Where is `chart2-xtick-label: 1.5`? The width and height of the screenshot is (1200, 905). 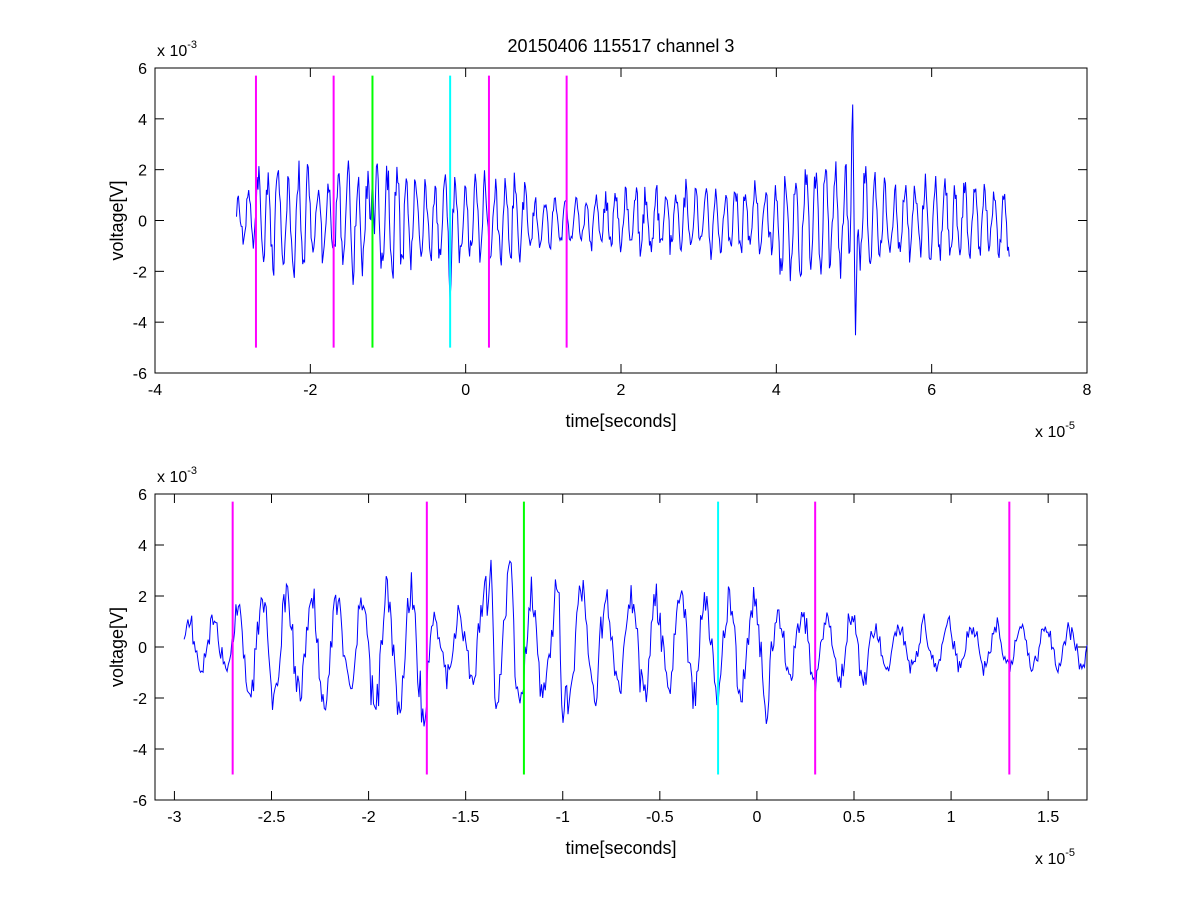 chart2-xtick-label: 1.5 is located at coordinates (1048, 817).